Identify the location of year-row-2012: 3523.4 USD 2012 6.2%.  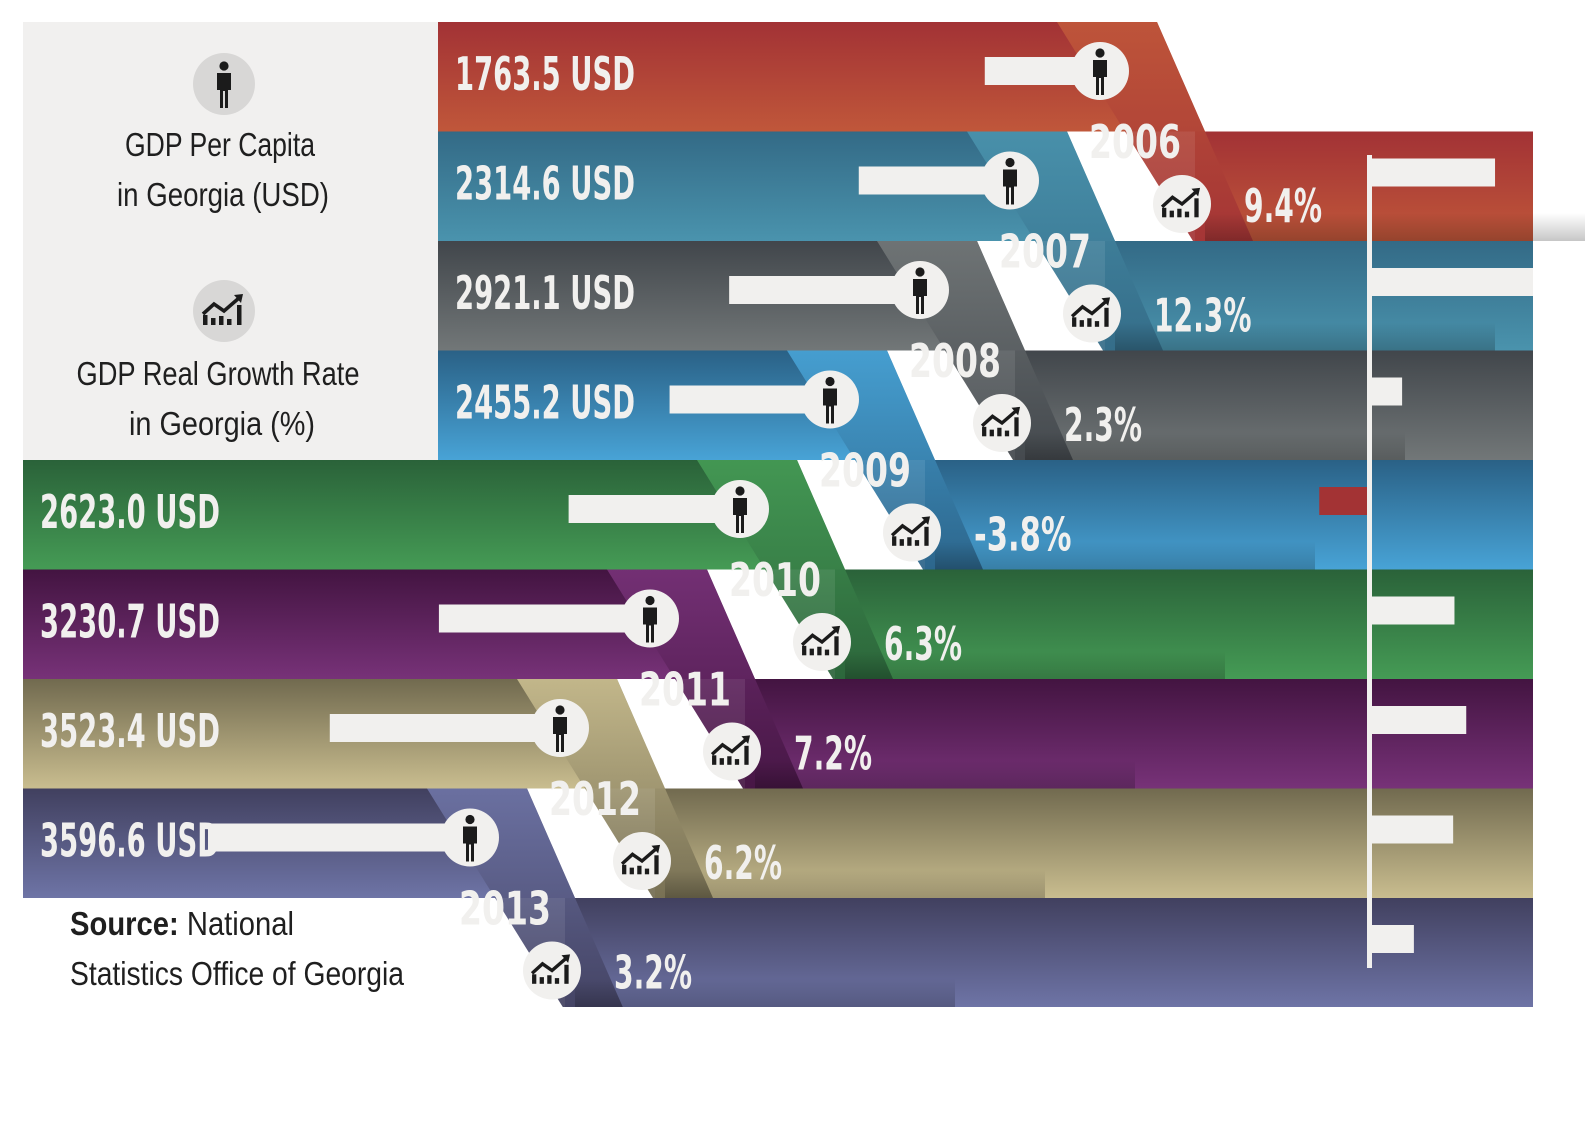
(411, 794).